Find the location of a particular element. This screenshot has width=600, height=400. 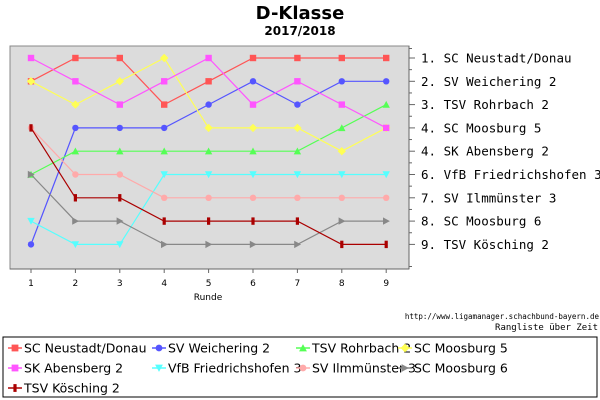

legend-label: TSV Rohrbach 2 is located at coordinates (361, 348).